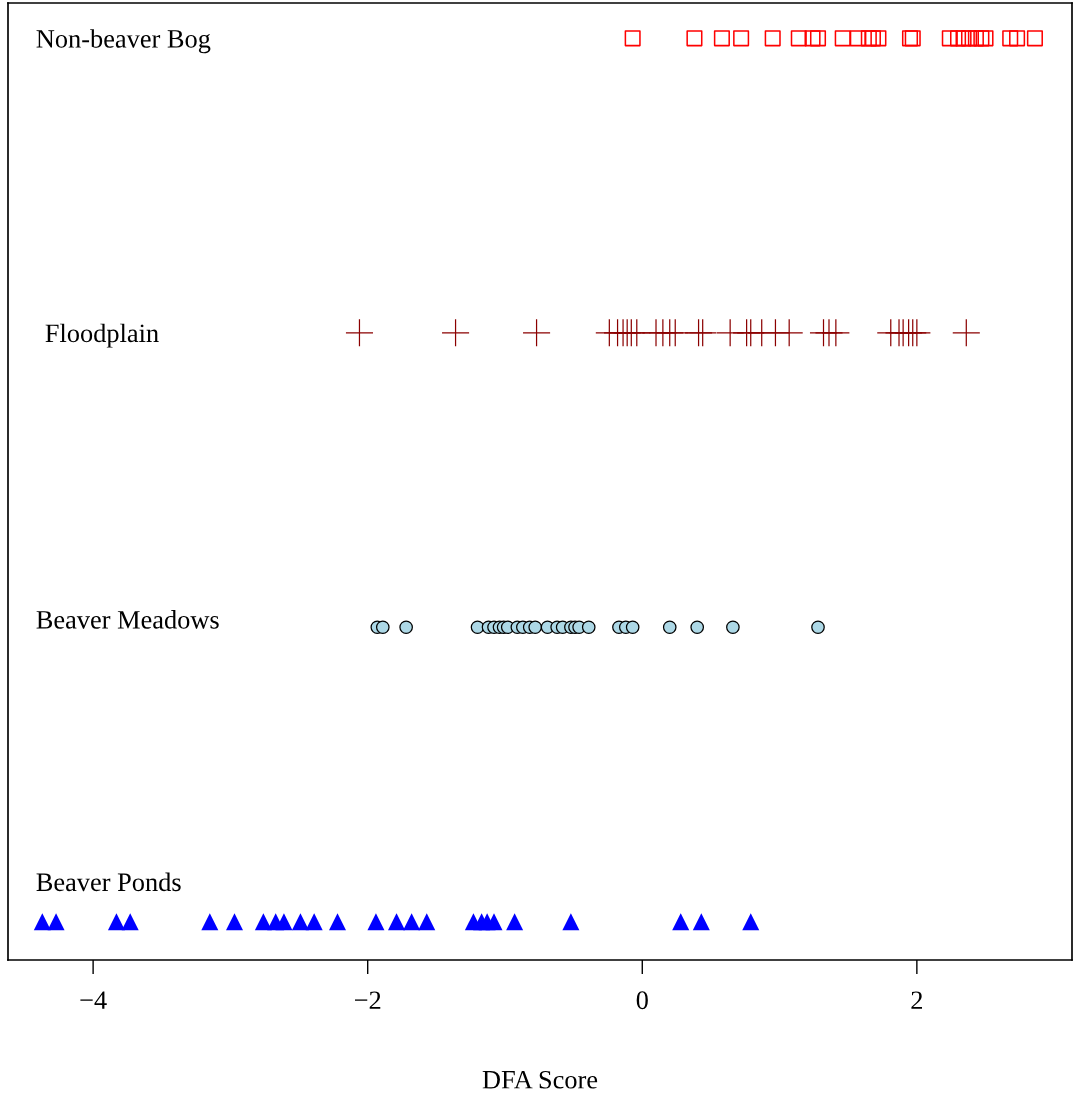 This screenshot has width=1075, height=1110. Describe the element at coordinates (540, 1079) in the screenshot. I see `x-axis-title: DFA Score` at that location.